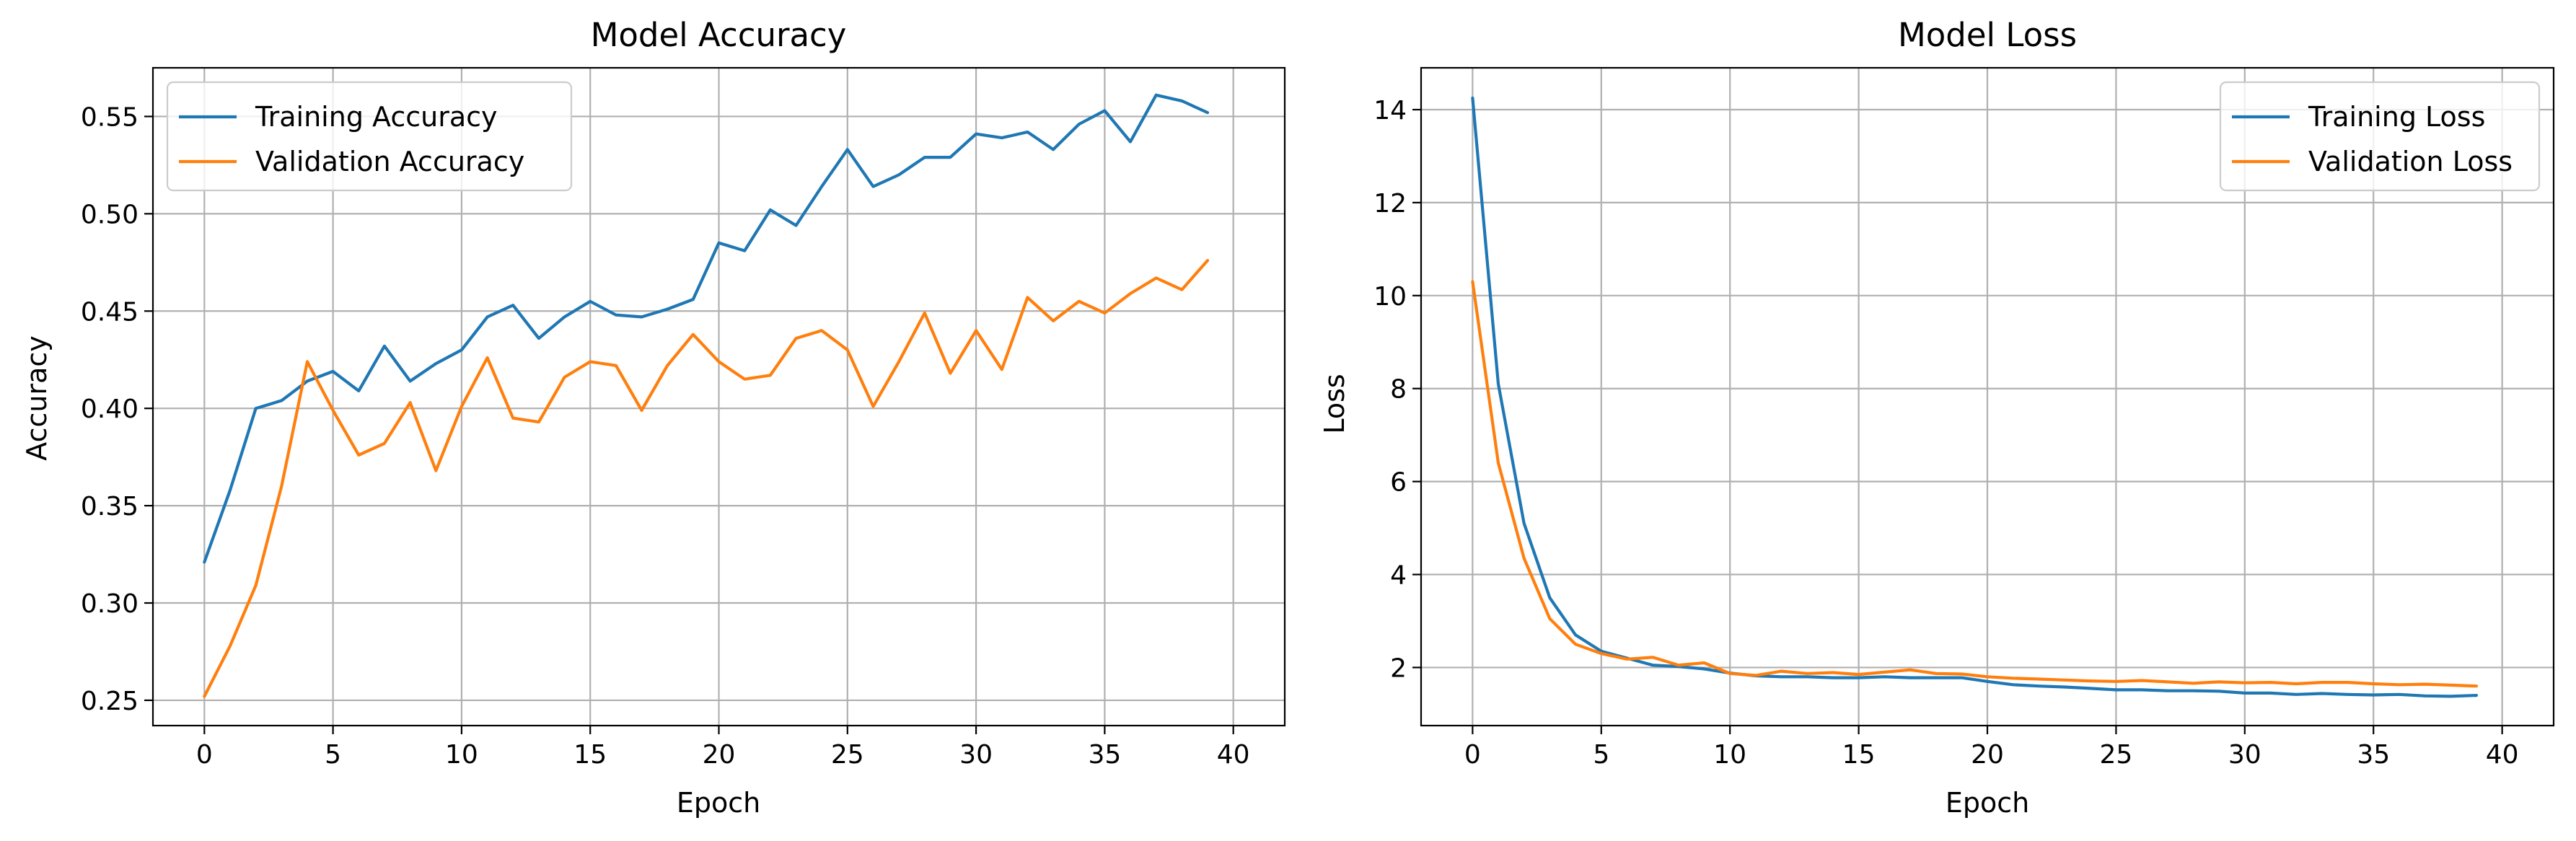  Describe the element at coordinates (110, 506) in the screenshot. I see `accuracy-y-tick-label: 0.35` at that location.